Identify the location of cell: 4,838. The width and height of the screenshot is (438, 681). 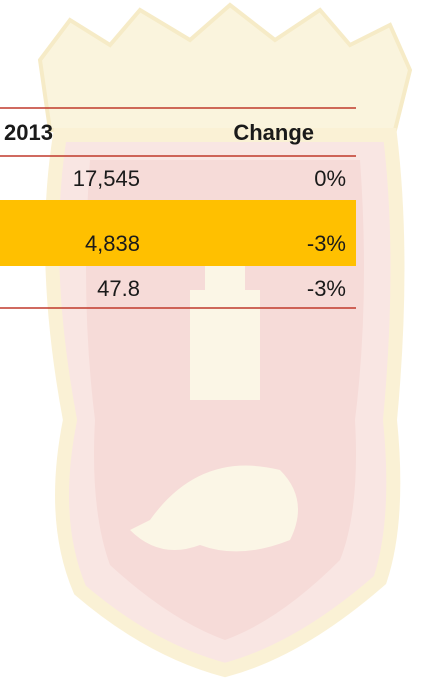
(112, 243).